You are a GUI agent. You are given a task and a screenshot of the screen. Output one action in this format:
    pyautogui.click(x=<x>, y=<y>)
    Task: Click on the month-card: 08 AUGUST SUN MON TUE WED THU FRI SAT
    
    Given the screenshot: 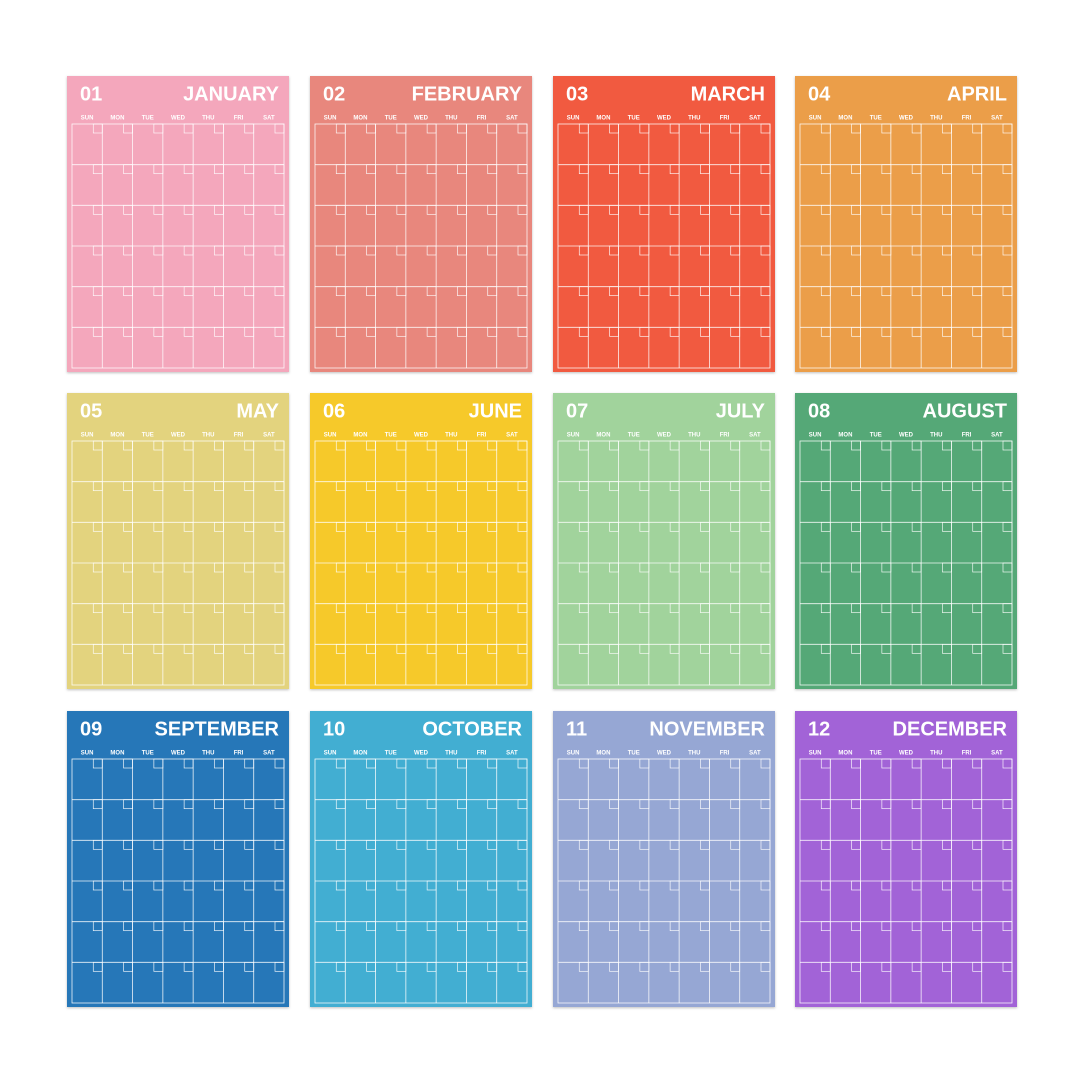 What is the action you would take?
    pyautogui.click(x=906, y=541)
    